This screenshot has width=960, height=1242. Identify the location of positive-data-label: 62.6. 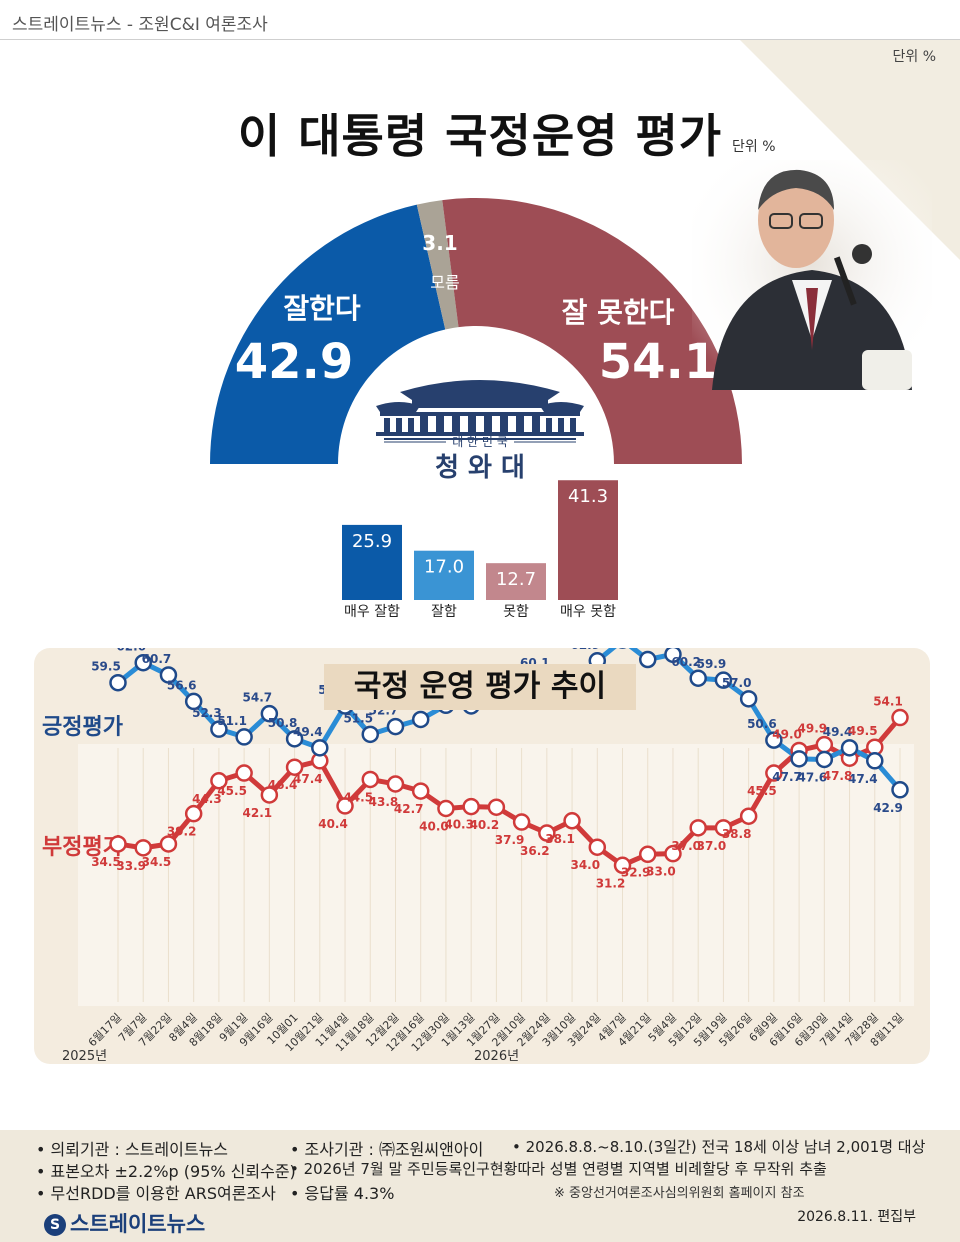
(131, 651).